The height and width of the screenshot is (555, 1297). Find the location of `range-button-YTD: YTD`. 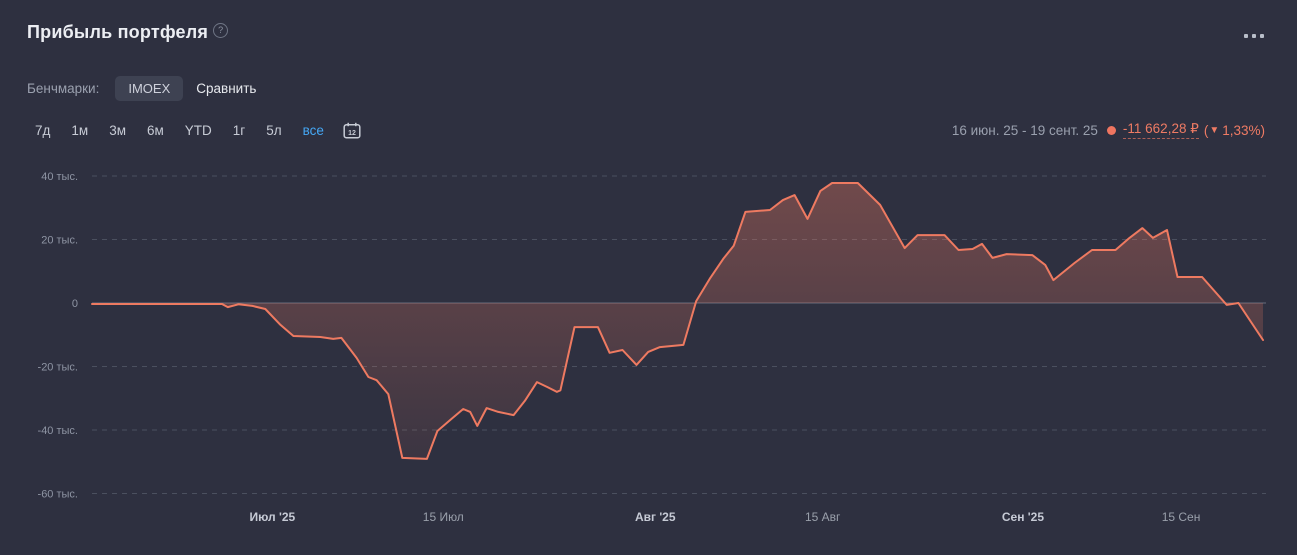

range-button-YTD: YTD is located at coordinates (198, 130).